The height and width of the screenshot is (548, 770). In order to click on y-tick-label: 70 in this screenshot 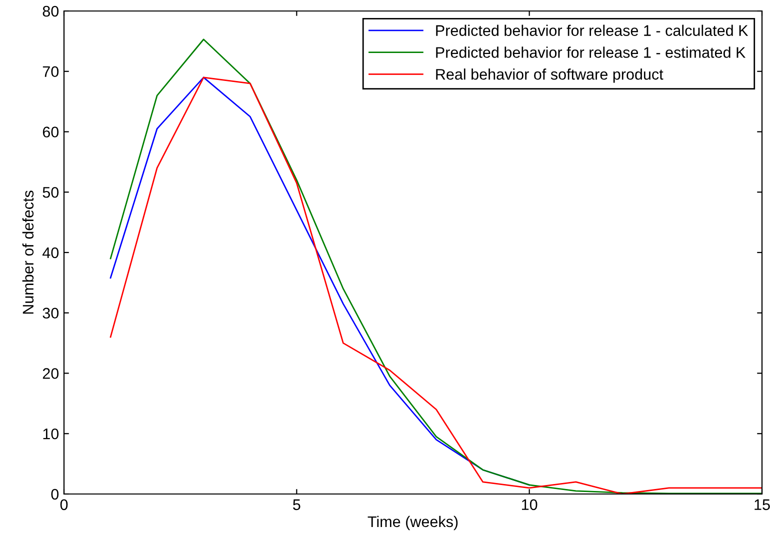, I will do `click(50, 72)`.